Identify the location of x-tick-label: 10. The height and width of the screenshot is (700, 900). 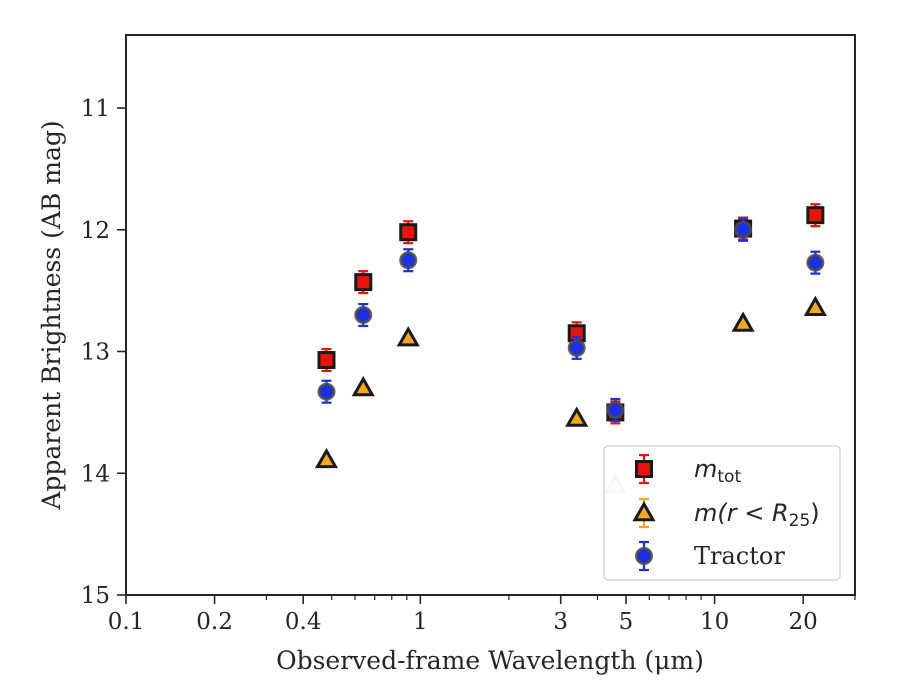
(714, 622).